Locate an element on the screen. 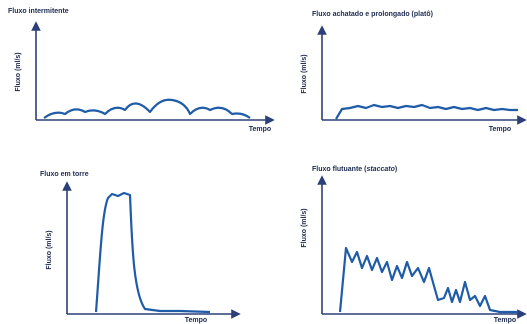  panel-title: Fluxo intermitente is located at coordinates (38, 11).